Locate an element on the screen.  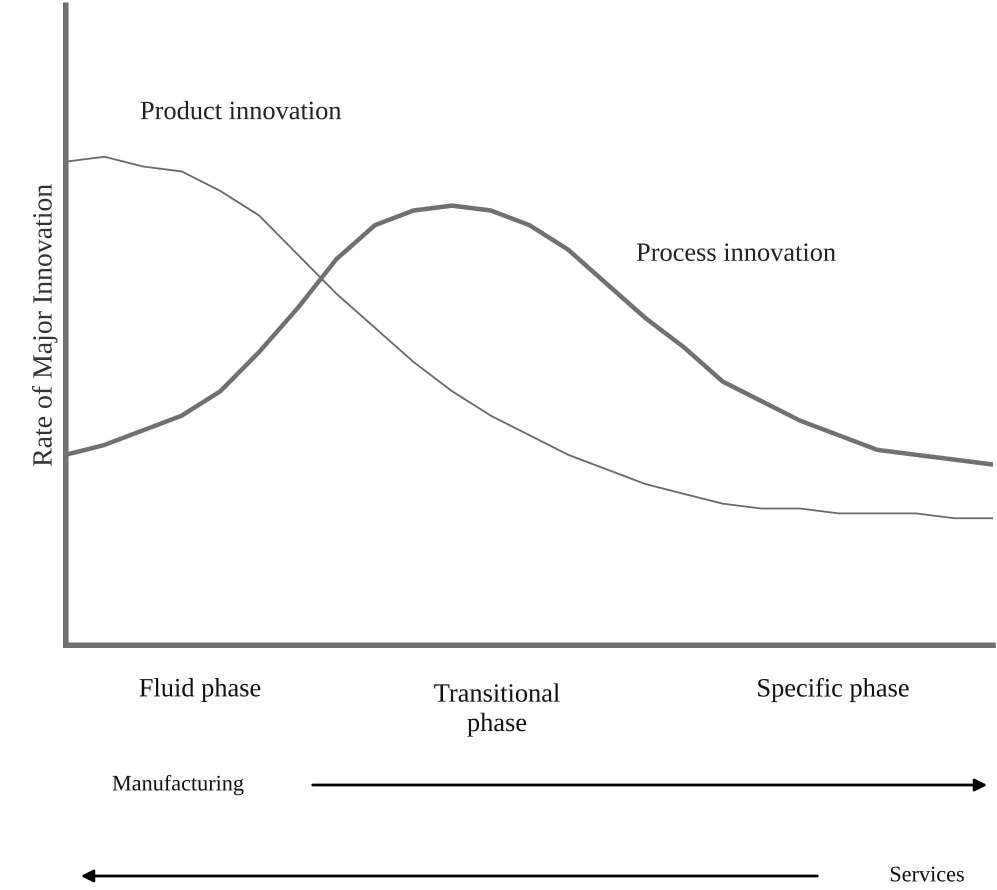
text: Manufacturing is located at coordinates (178, 785).